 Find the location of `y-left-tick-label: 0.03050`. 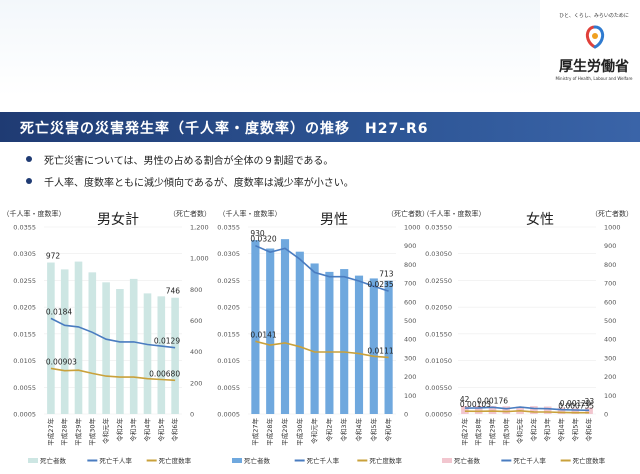

y-left-tick-label: 0.03050 is located at coordinates (438, 254).